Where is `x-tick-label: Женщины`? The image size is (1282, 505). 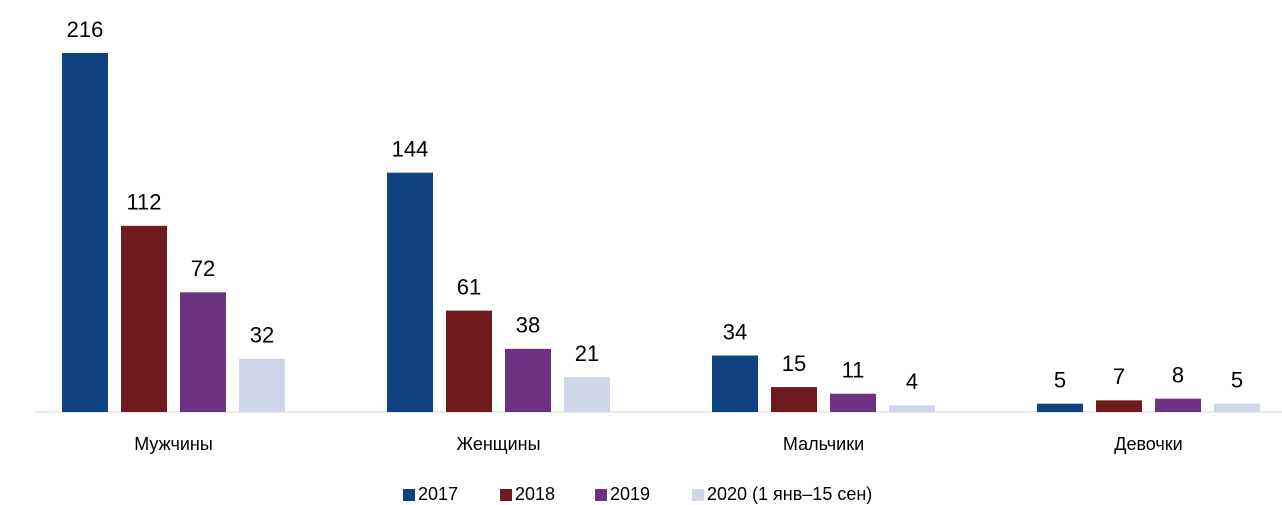 x-tick-label: Женщины is located at coordinates (498, 444).